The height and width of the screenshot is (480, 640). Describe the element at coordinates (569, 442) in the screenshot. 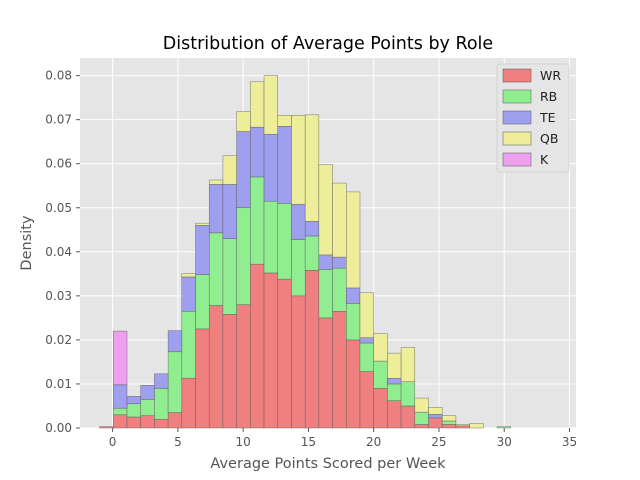

I see `x-tick-label: 35` at that location.